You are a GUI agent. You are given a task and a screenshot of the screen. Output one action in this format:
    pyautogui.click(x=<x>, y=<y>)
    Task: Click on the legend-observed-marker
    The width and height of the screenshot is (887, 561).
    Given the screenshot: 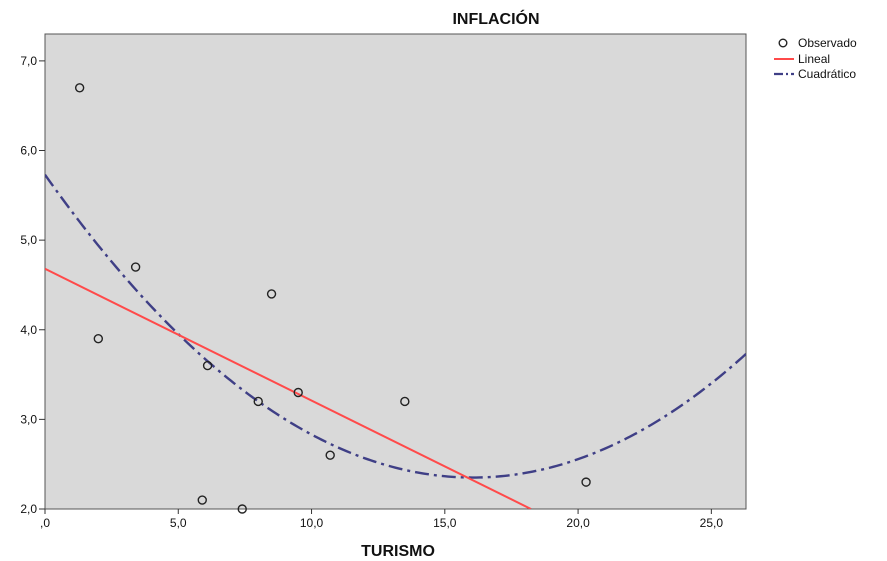 What is the action you would take?
    pyautogui.click(x=783, y=43)
    